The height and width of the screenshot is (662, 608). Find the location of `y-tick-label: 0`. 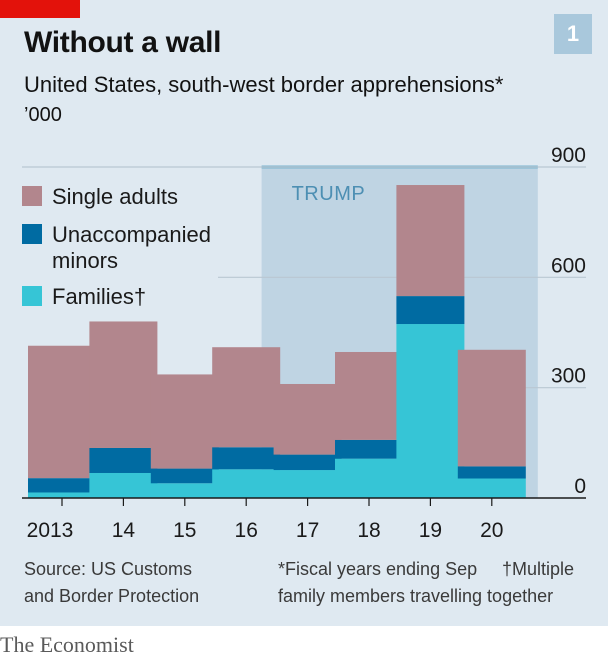

y-tick-label: 0 is located at coordinates (580, 486).